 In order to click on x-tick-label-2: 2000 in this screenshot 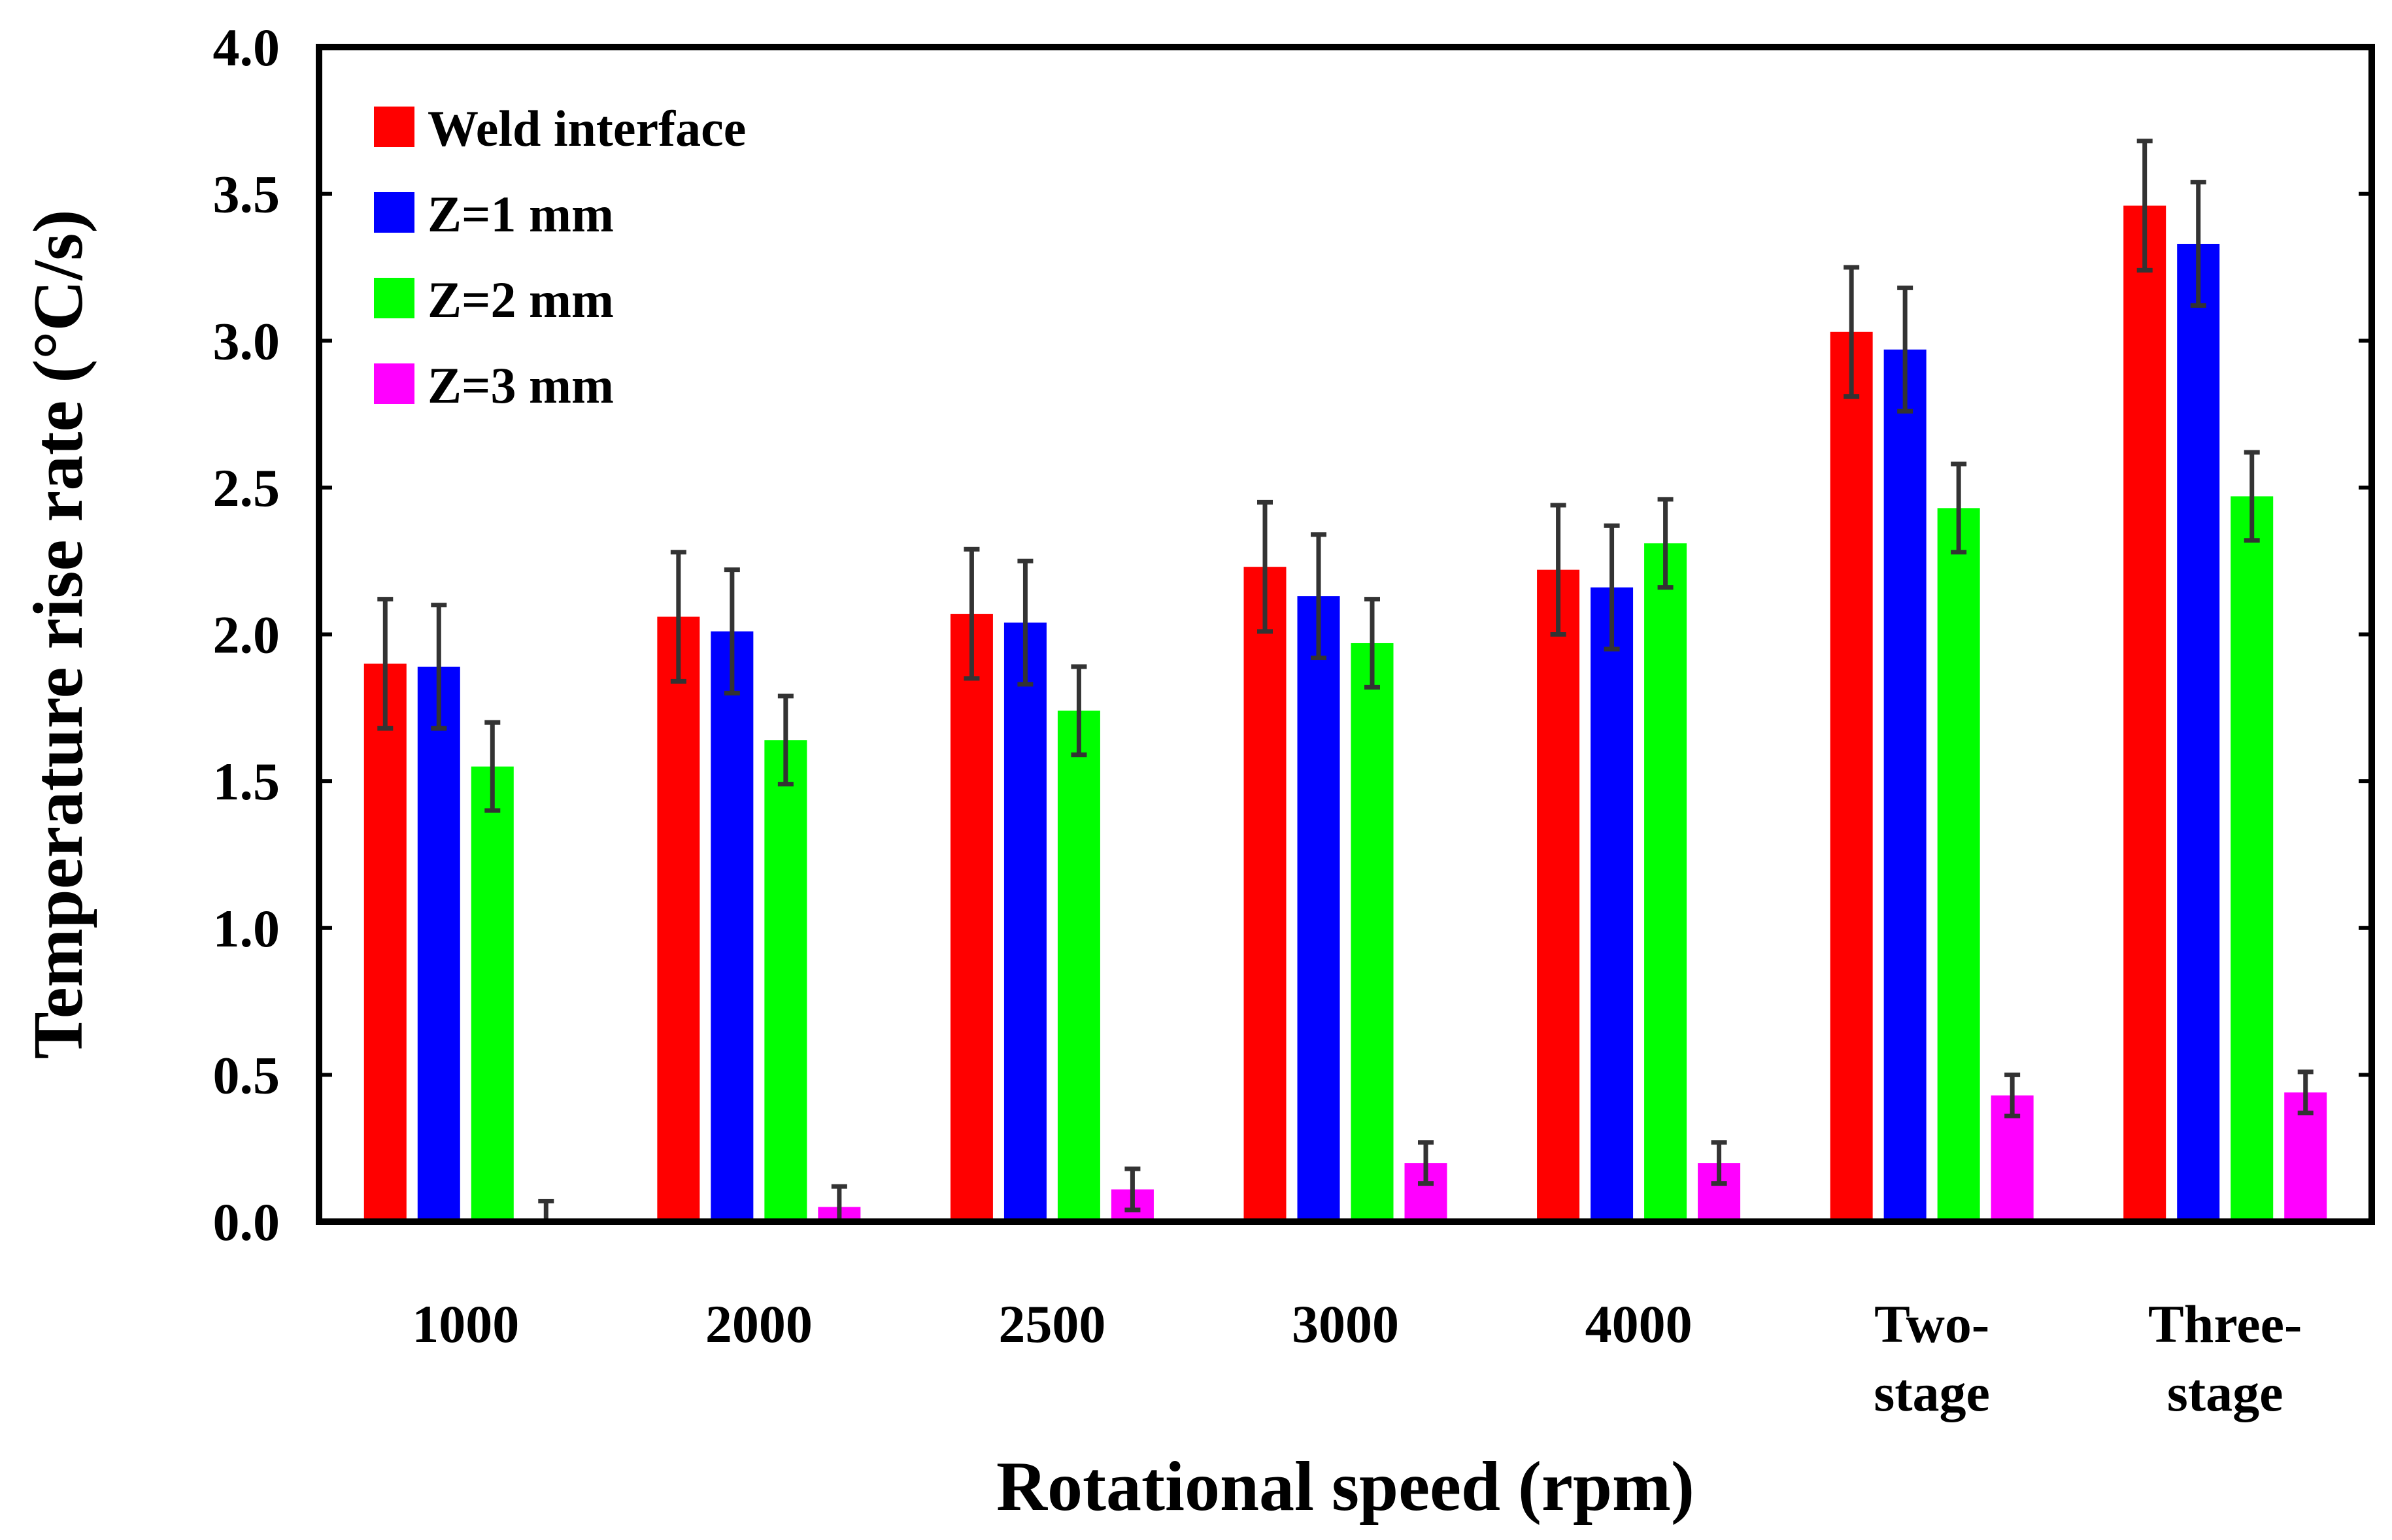, I will do `click(759, 1324)`.